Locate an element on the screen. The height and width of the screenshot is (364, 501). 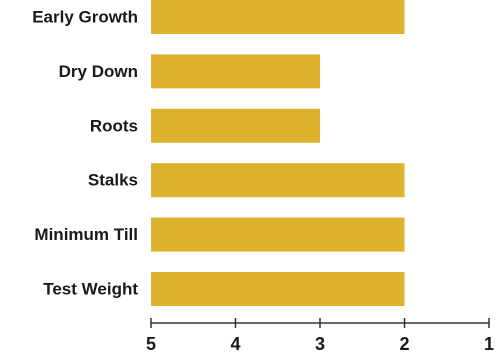
bar-dry-down is located at coordinates (235, 71).